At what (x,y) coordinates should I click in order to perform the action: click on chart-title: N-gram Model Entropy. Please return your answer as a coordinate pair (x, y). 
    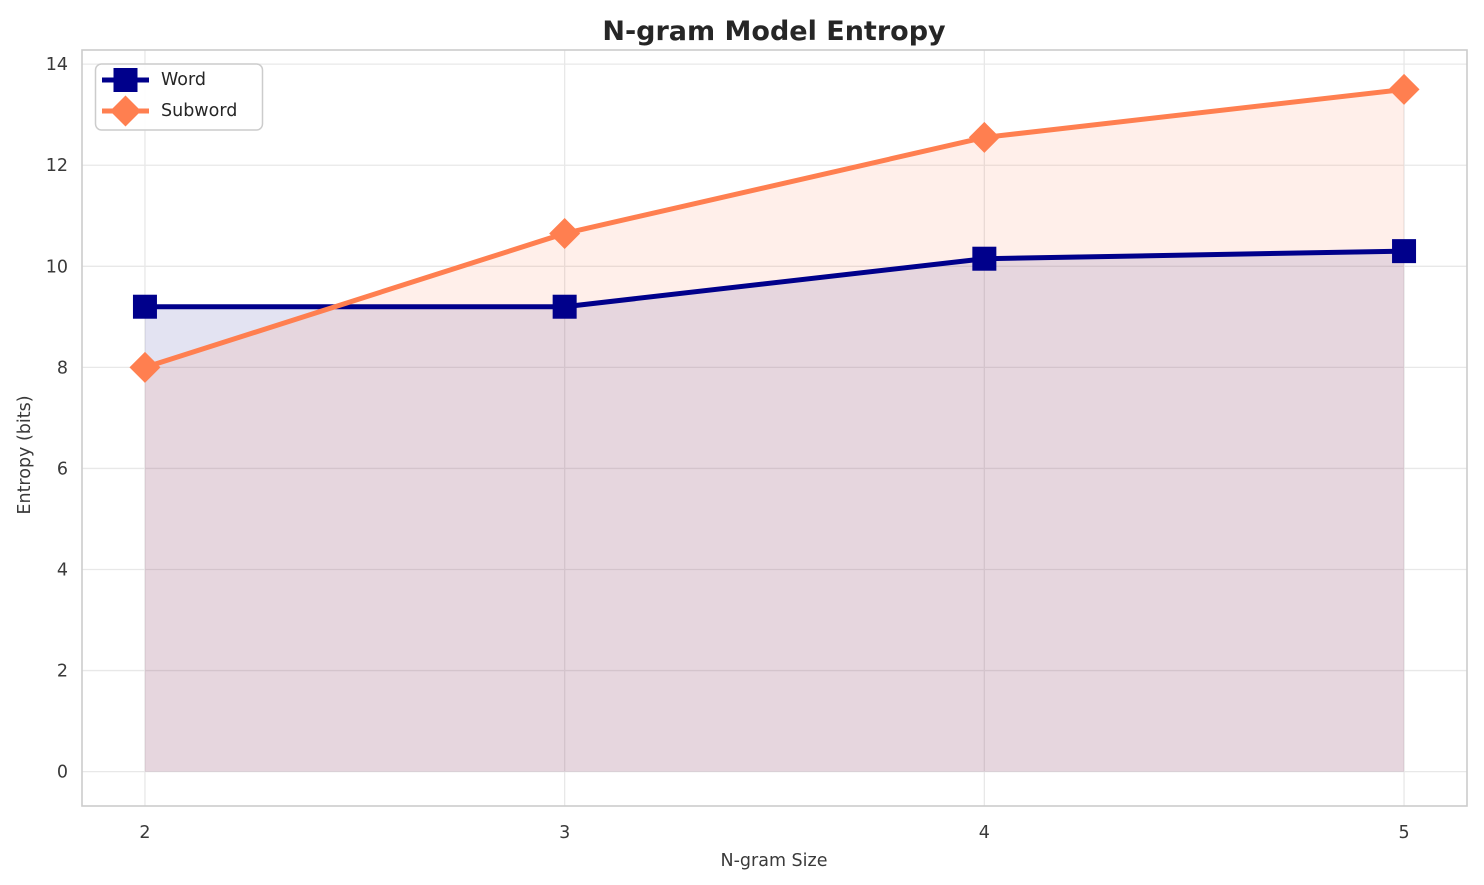
    Looking at the image, I should click on (774, 31).